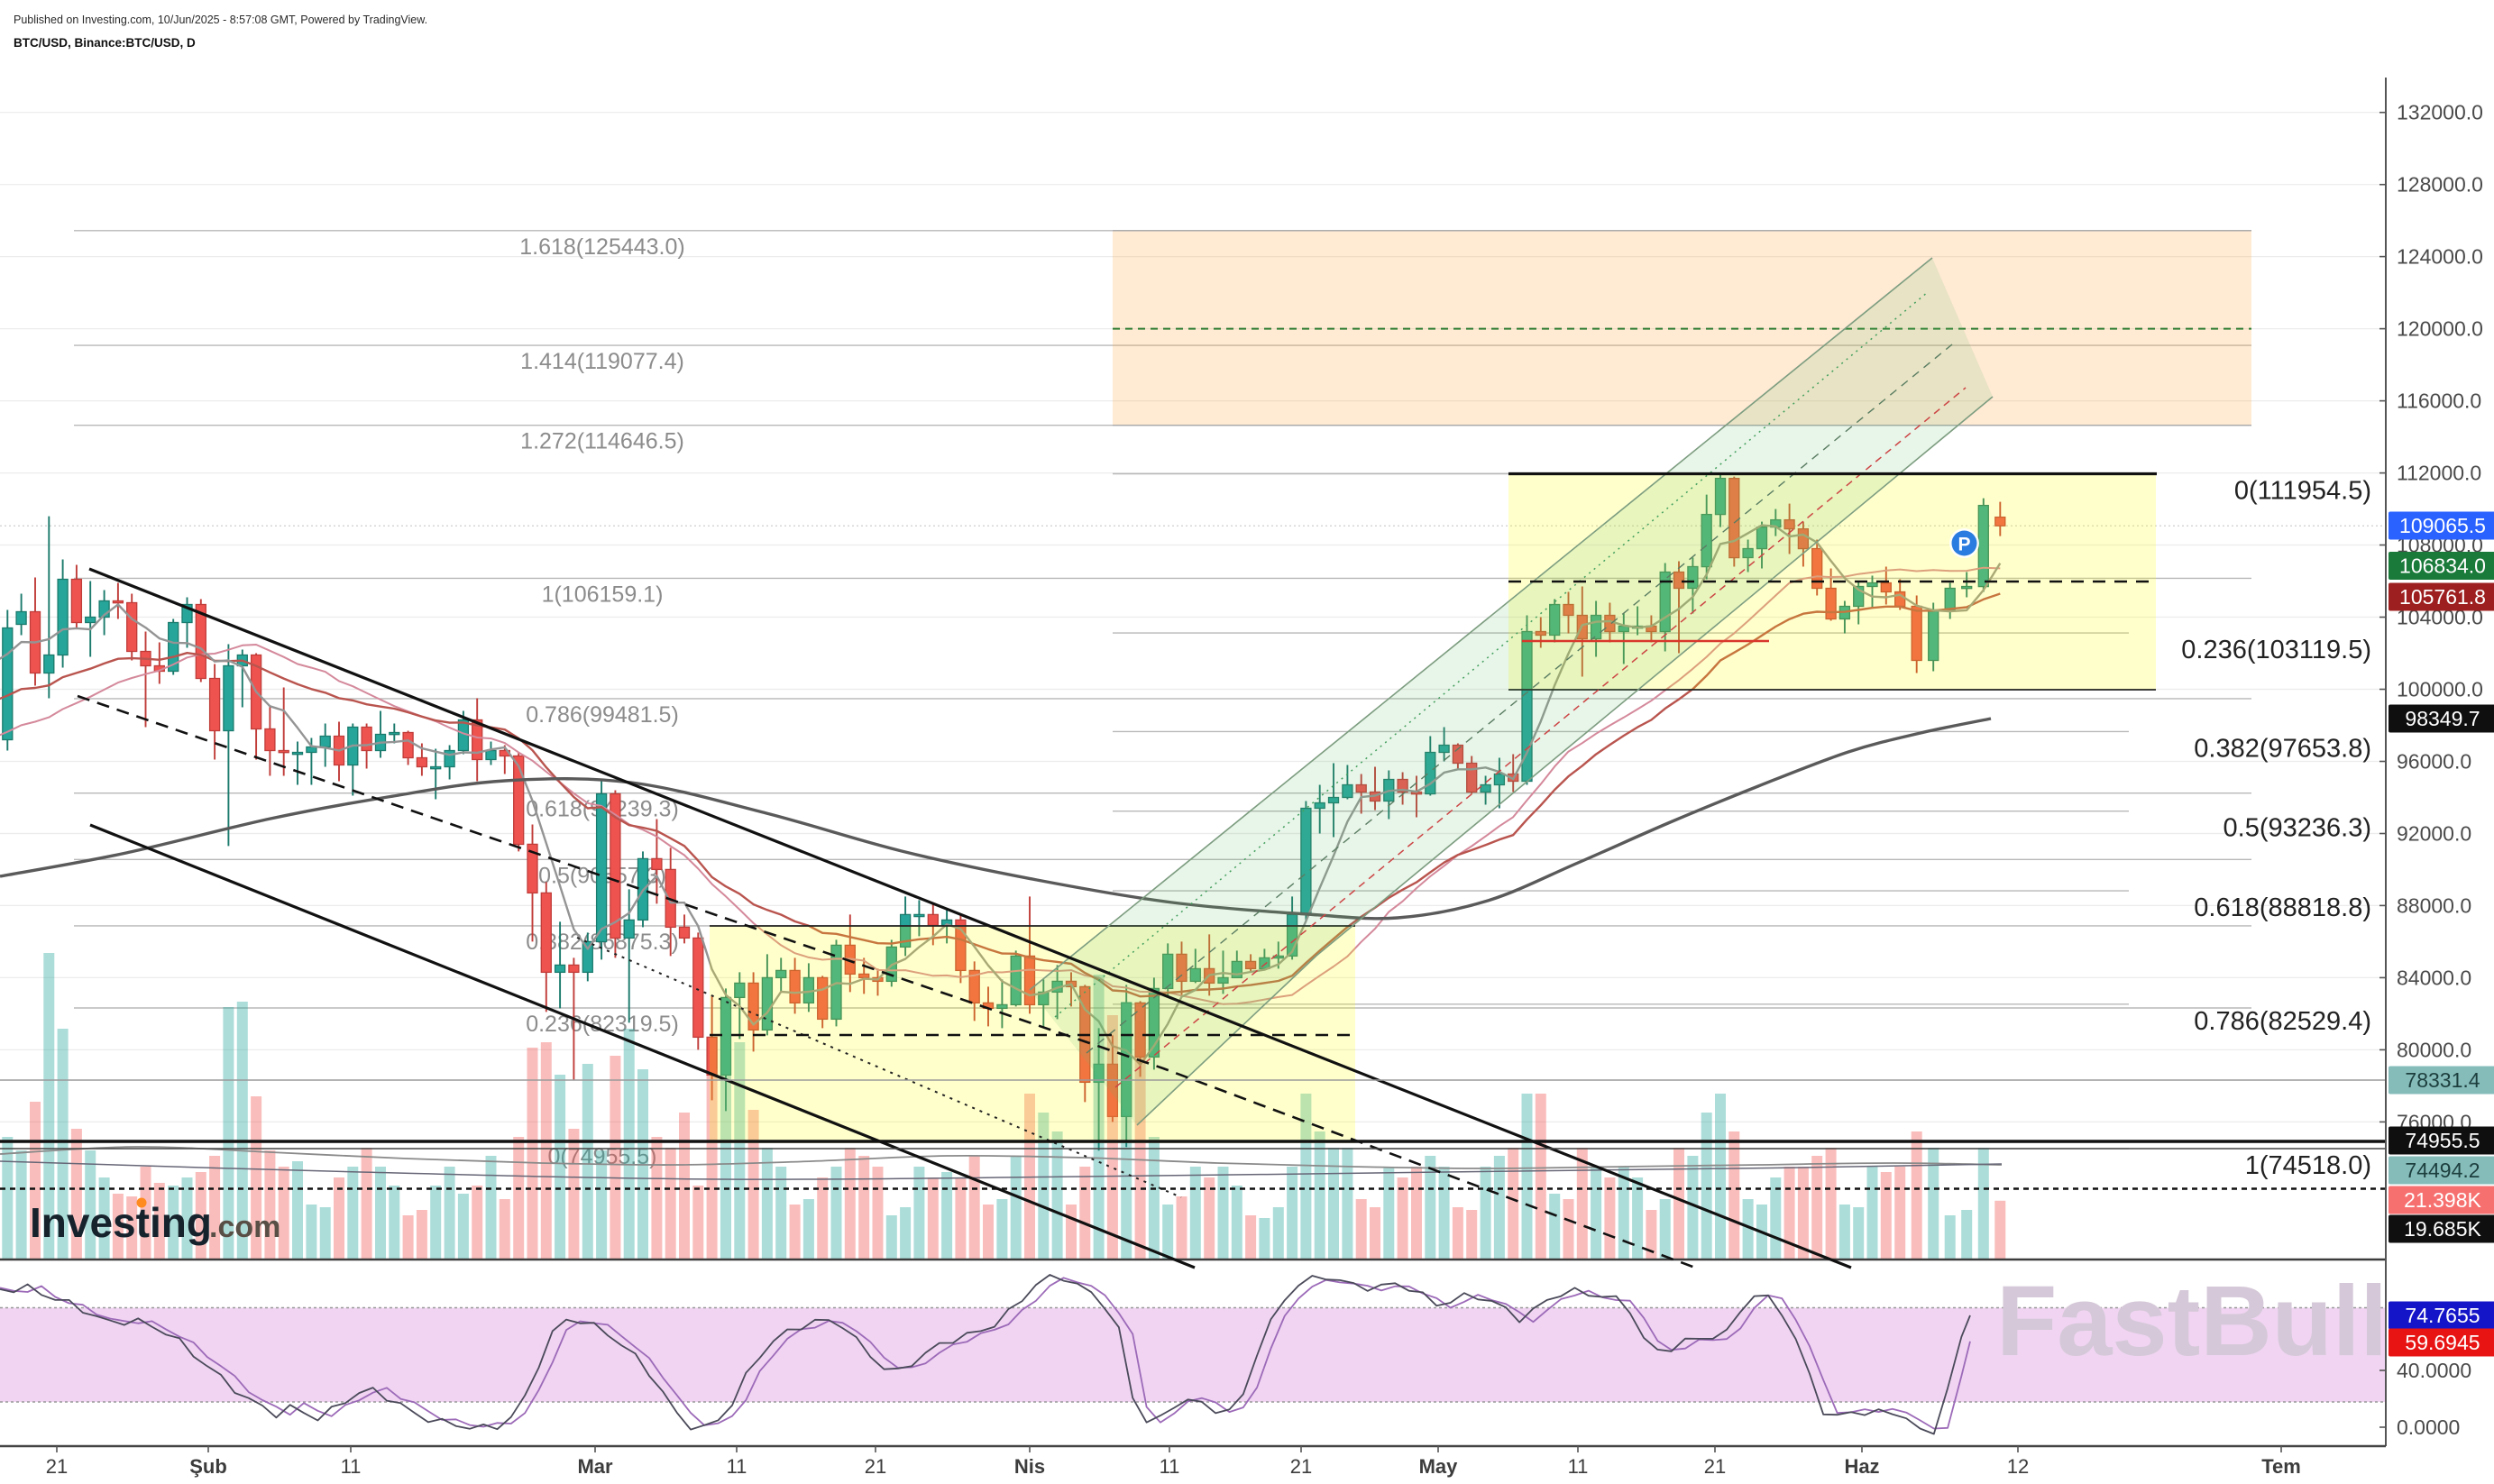 This screenshot has width=2494, height=1484. I want to click on svg-text: 120000.0, so click(2440, 329).